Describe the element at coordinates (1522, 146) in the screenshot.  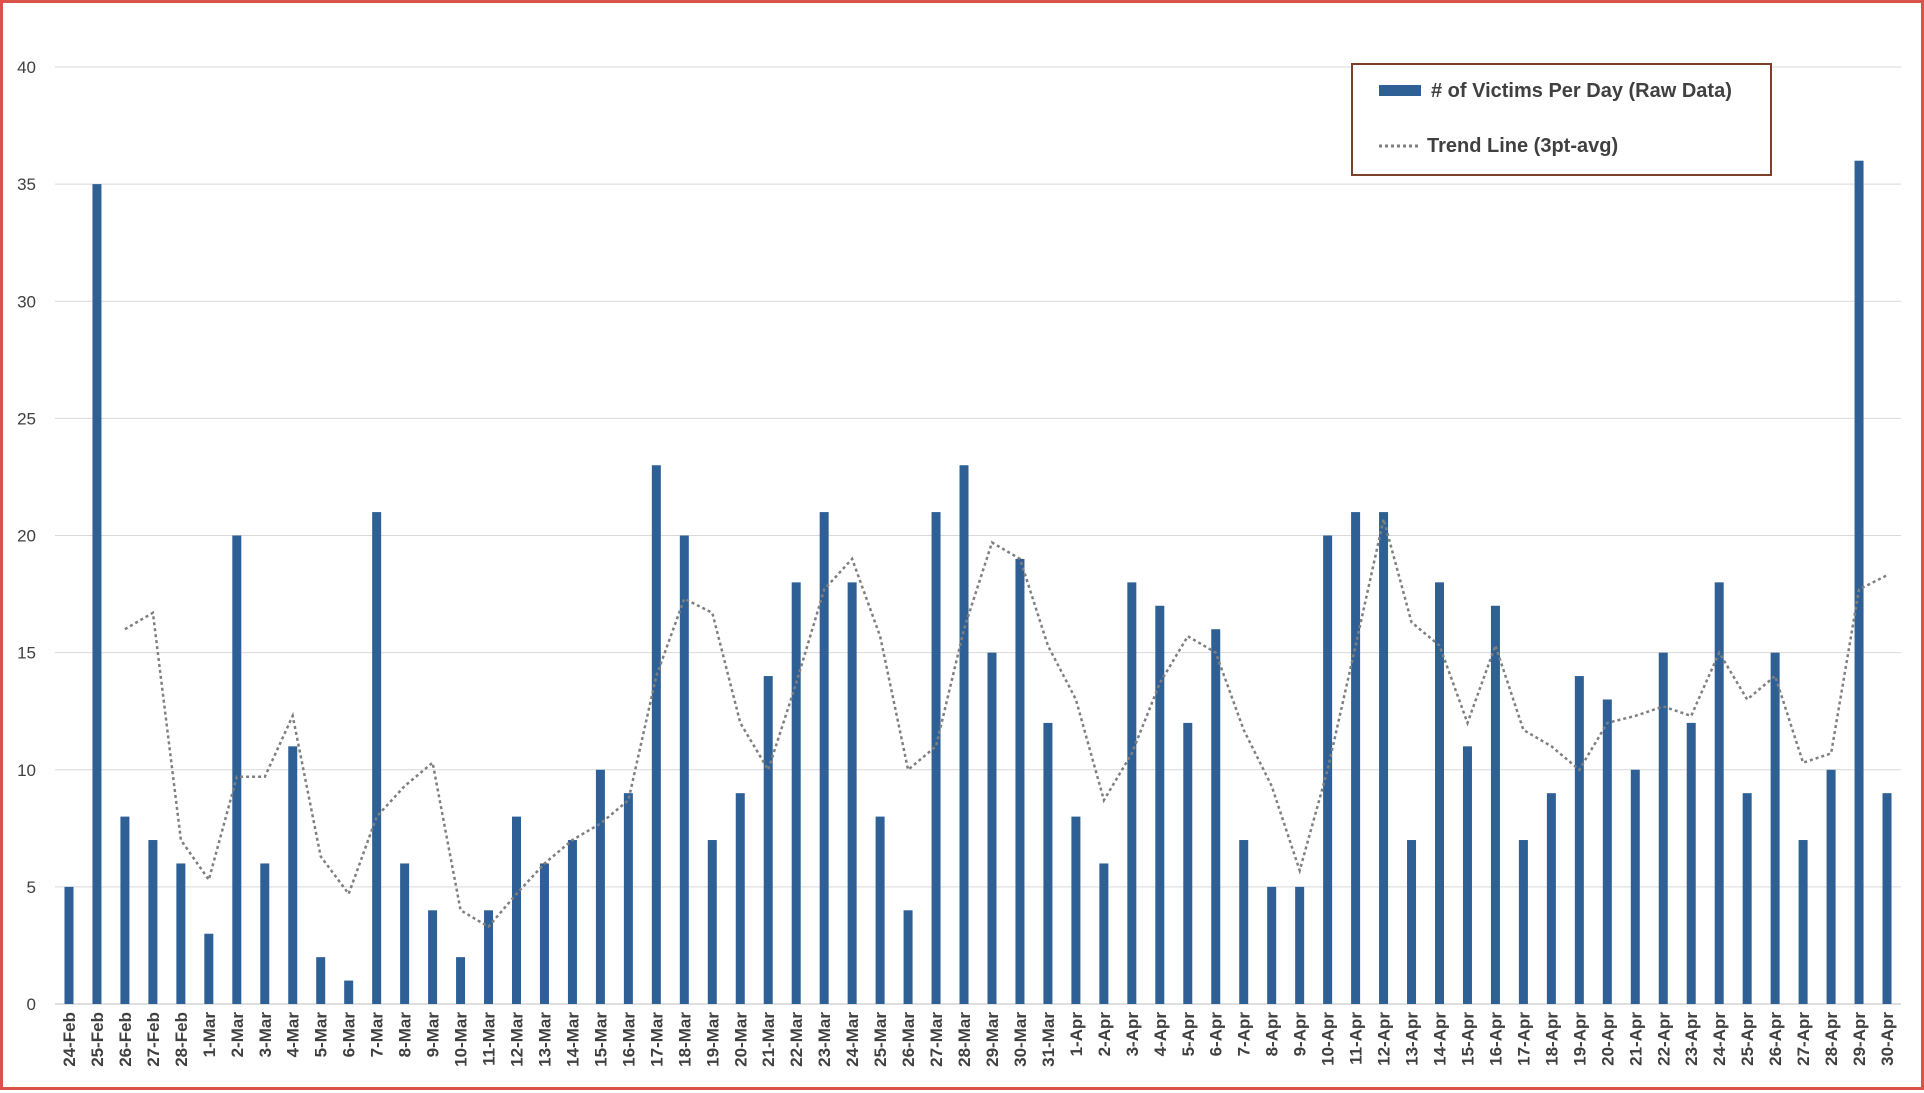
I see `legend-line-label: Trend Line (3pt-avg)` at that location.